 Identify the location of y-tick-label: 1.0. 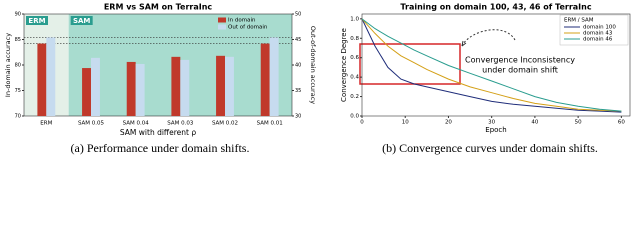
(354, 19).